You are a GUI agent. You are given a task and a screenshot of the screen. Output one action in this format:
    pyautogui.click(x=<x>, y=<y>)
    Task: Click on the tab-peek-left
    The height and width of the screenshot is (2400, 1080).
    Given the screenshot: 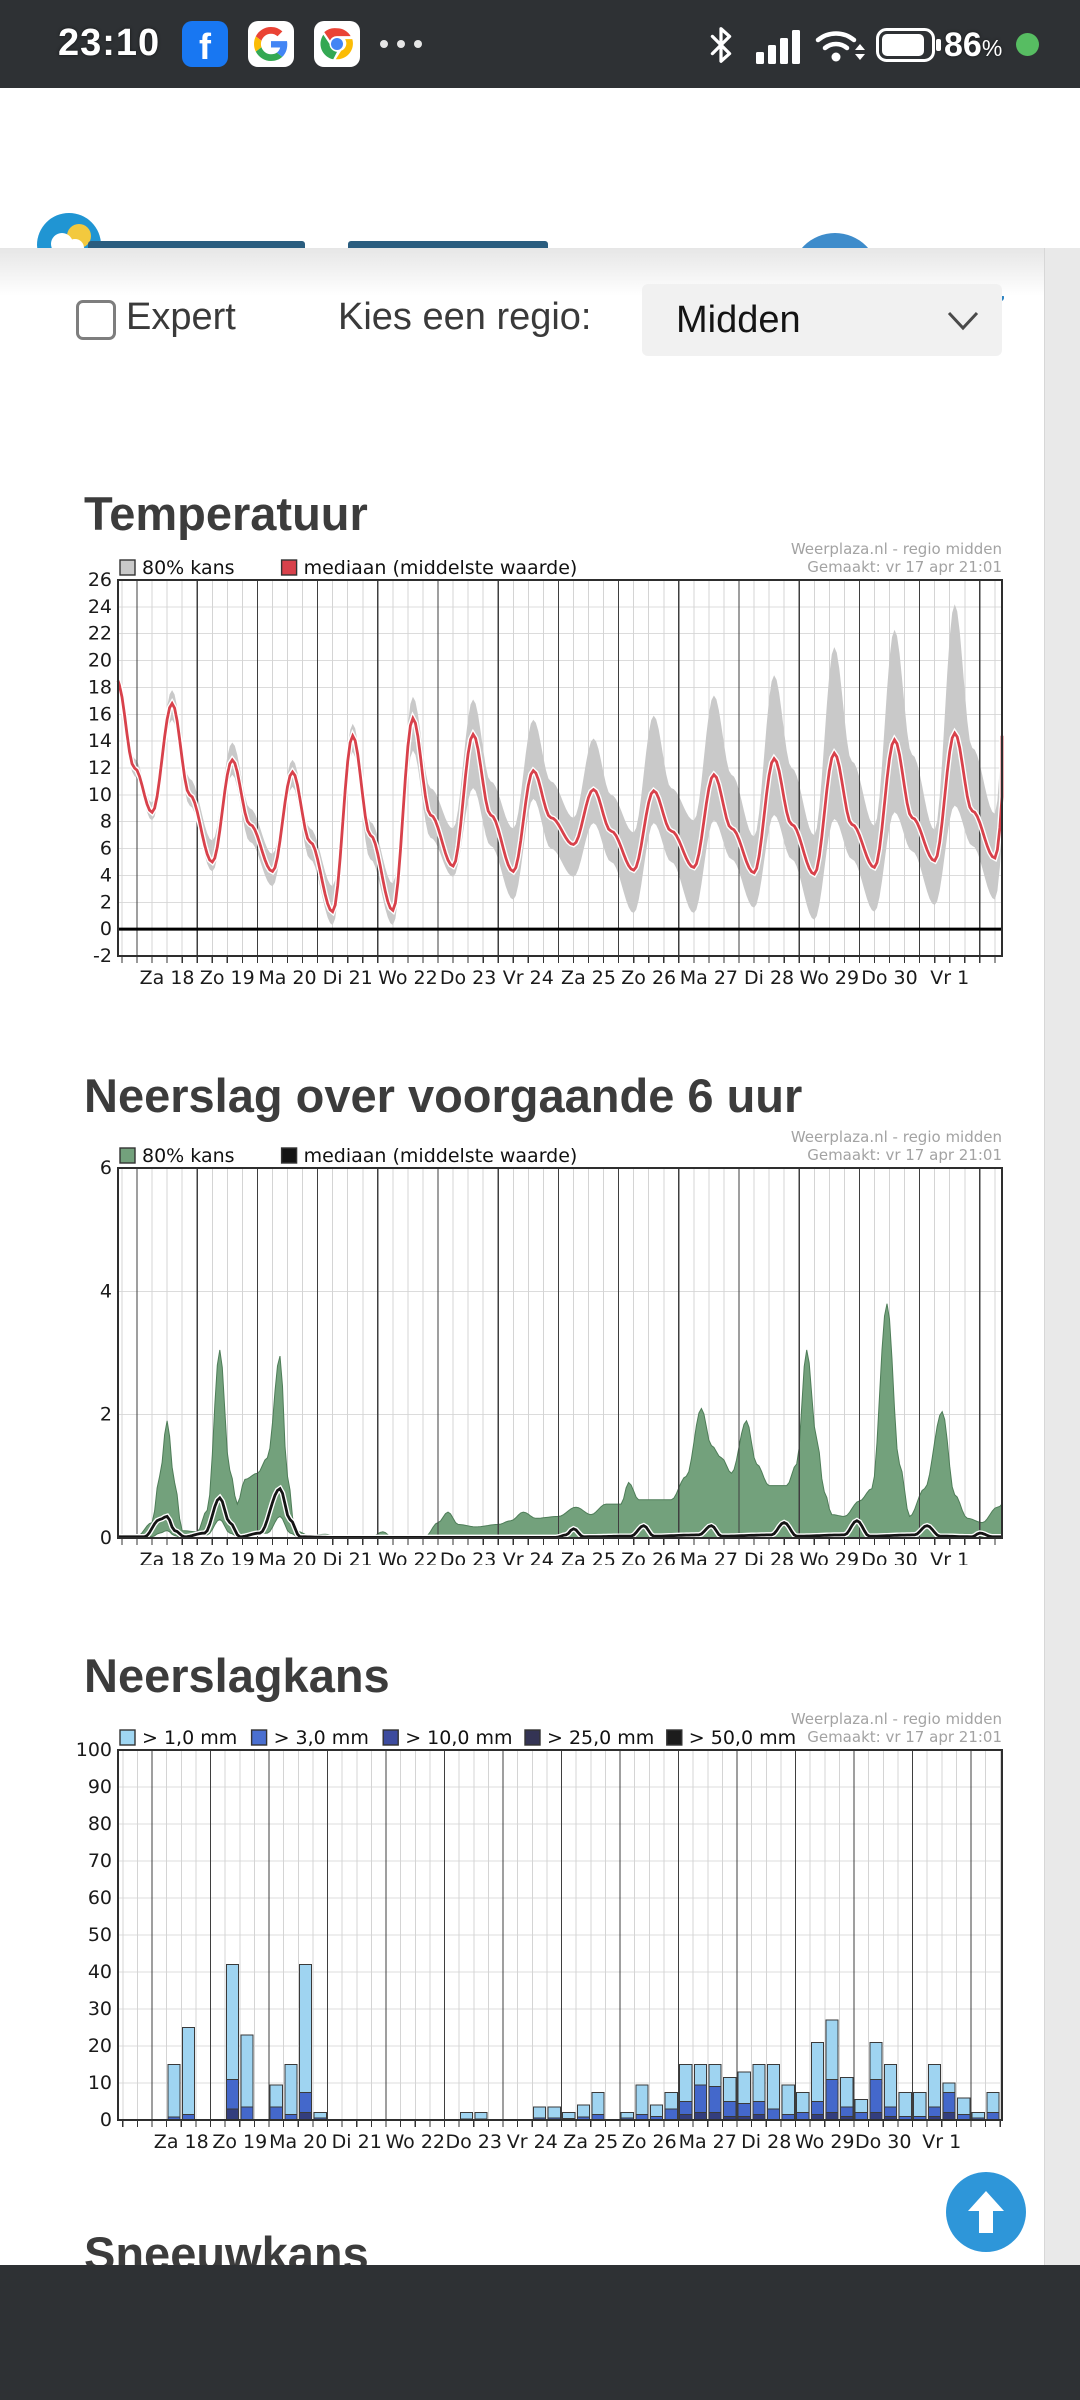 What is the action you would take?
    pyautogui.click(x=196, y=245)
    